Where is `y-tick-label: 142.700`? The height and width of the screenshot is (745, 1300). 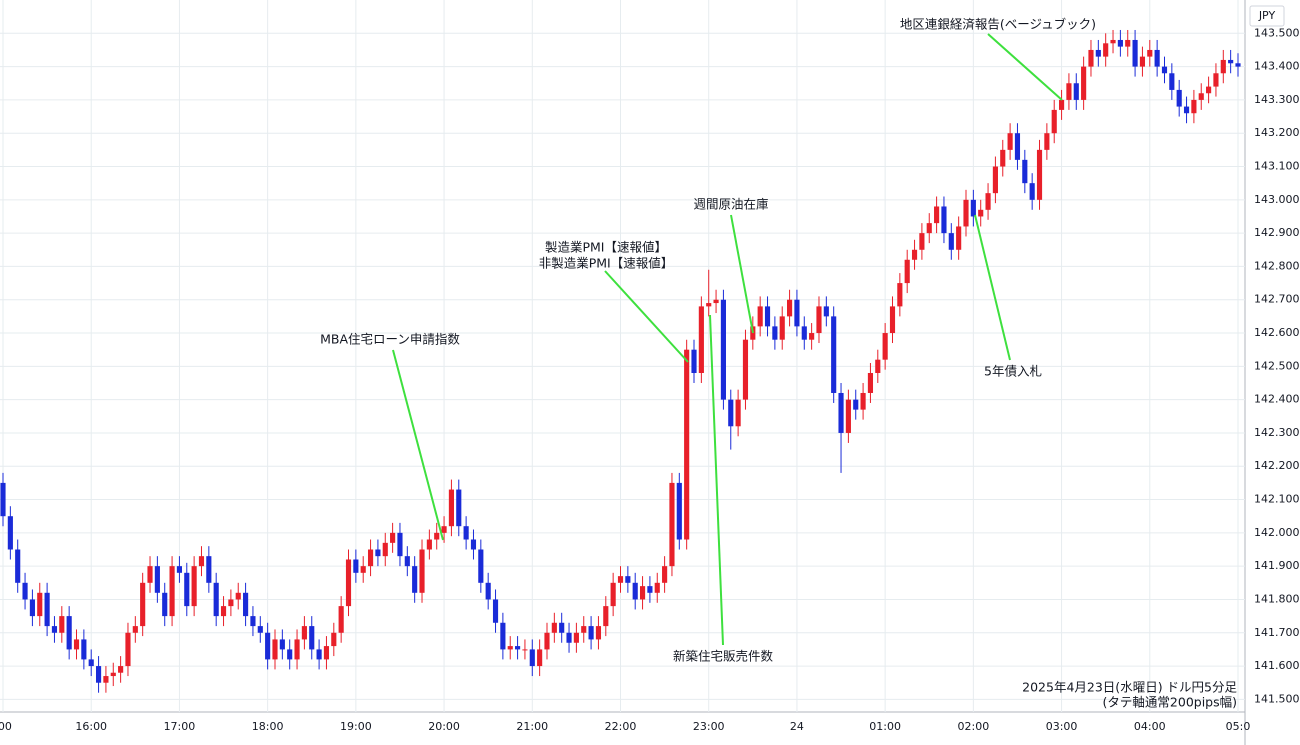
y-tick-label: 142.700 is located at coordinates (1277, 299).